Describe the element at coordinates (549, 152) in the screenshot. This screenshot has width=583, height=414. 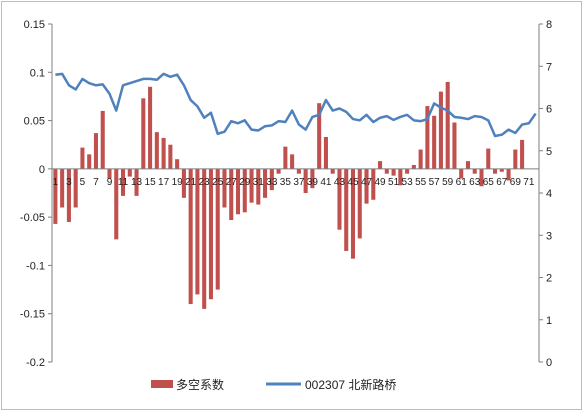
I see `right-tick-label: 5` at that location.